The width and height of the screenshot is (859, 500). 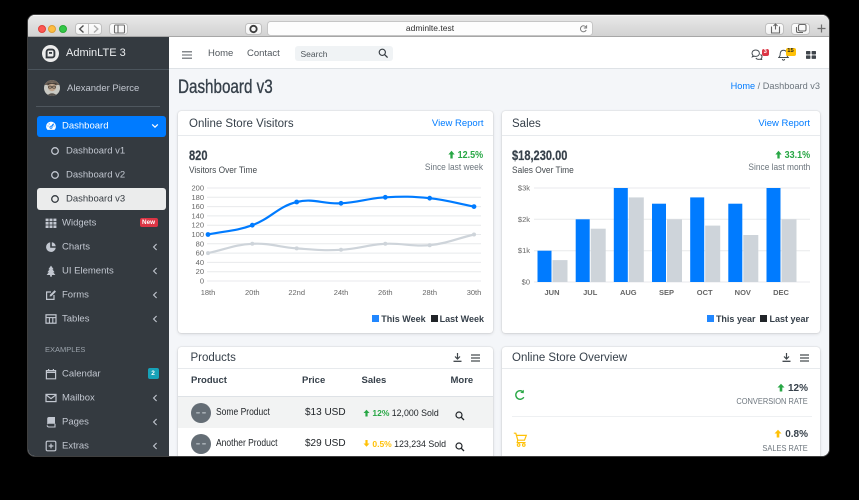 What do you see at coordinates (197, 206) in the screenshot?
I see `svg-text: 160` at bounding box center [197, 206].